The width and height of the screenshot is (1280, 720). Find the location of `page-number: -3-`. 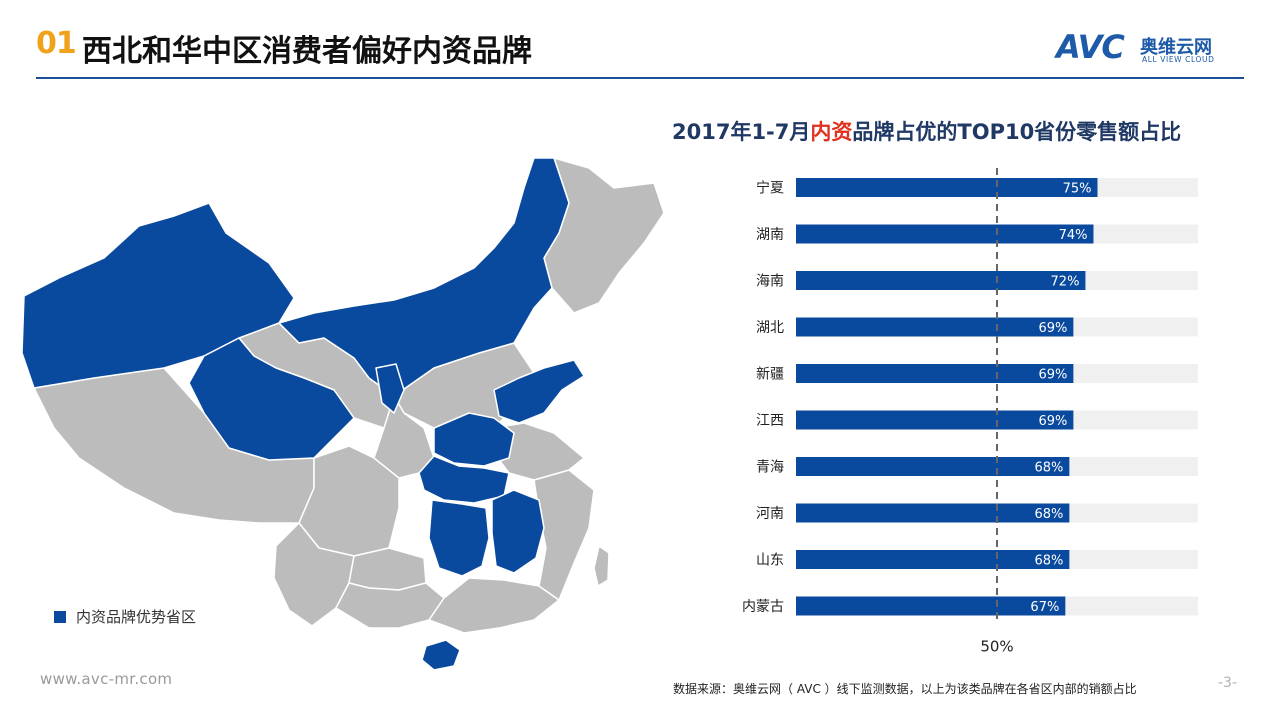

page-number: -3- is located at coordinates (1228, 683).